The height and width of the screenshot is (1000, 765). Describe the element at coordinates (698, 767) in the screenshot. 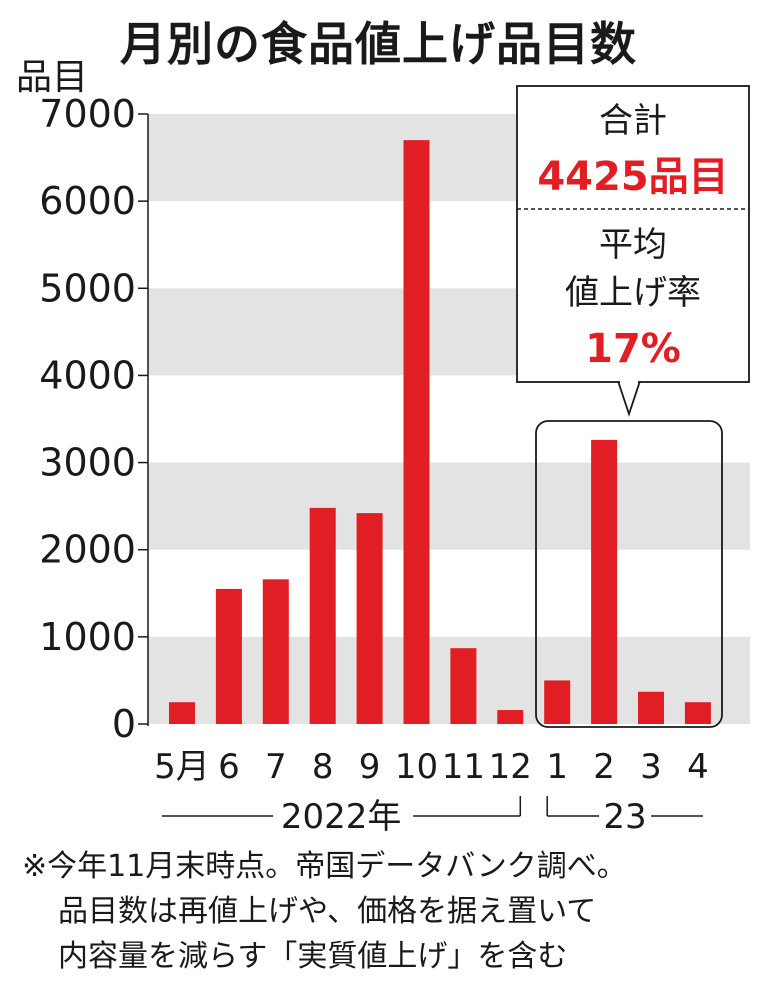

I see `x-tick-label: 4` at that location.